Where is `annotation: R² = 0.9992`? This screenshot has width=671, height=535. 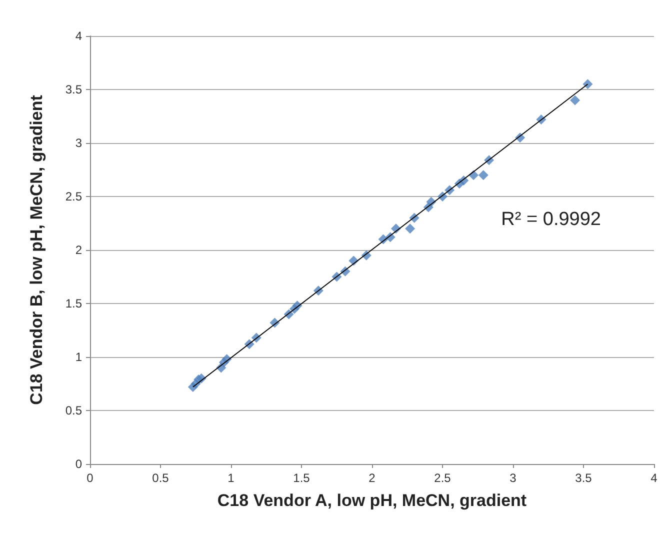 annotation: R² = 0.9992 is located at coordinates (551, 219).